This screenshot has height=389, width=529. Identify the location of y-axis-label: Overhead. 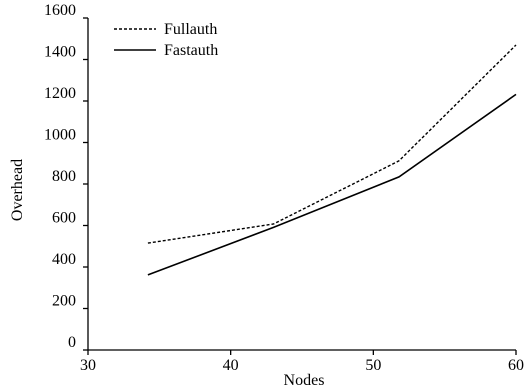
(17, 190).